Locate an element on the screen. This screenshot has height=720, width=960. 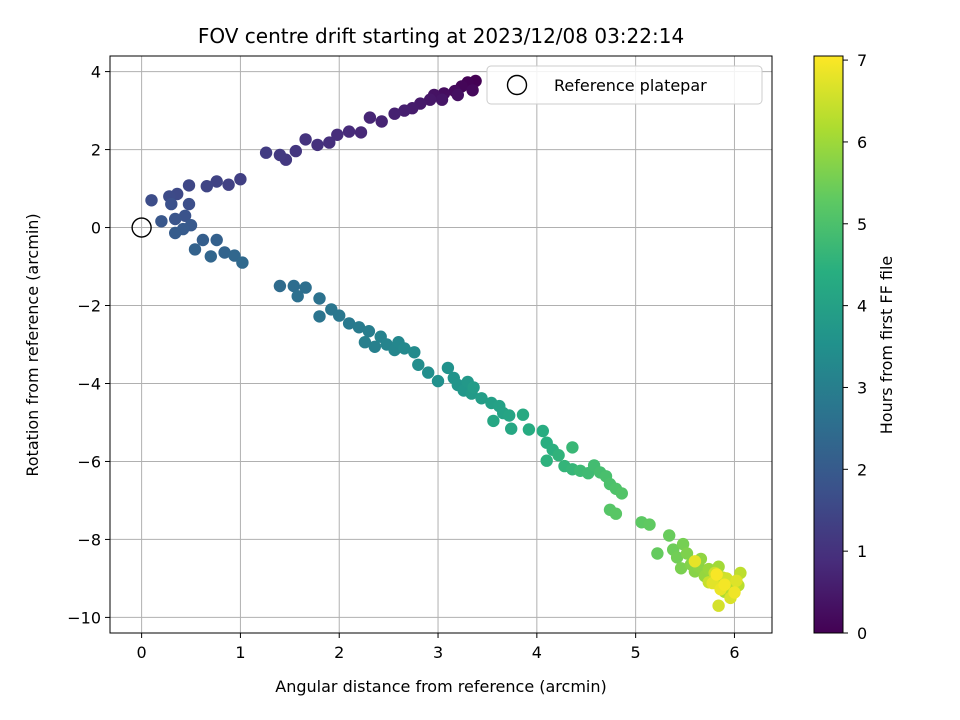
colorbar-tick-label: 7 is located at coordinates (862, 60).